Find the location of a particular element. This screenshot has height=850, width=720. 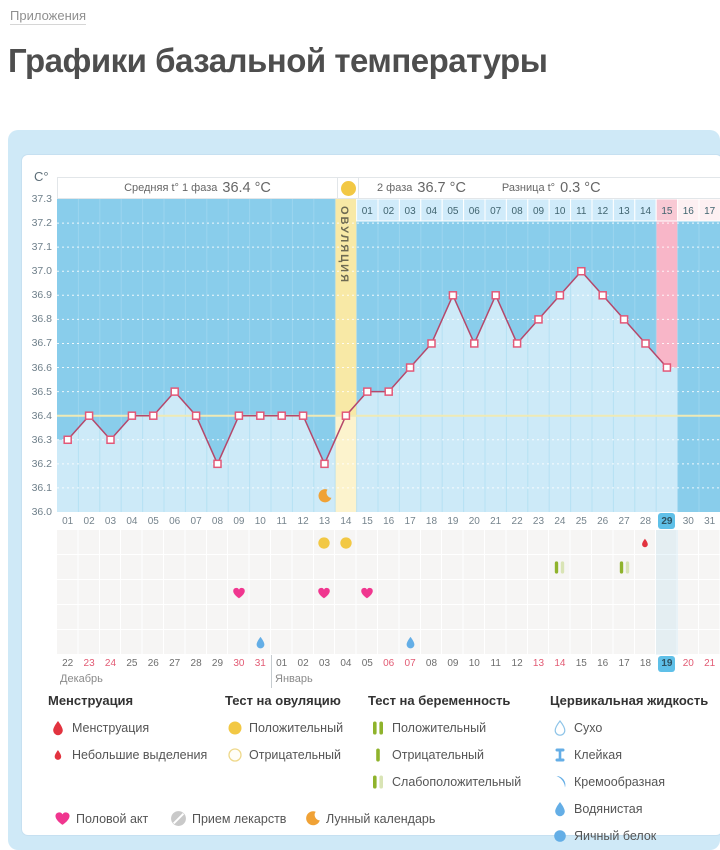

calendar-date: 16 is located at coordinates (603, 663).